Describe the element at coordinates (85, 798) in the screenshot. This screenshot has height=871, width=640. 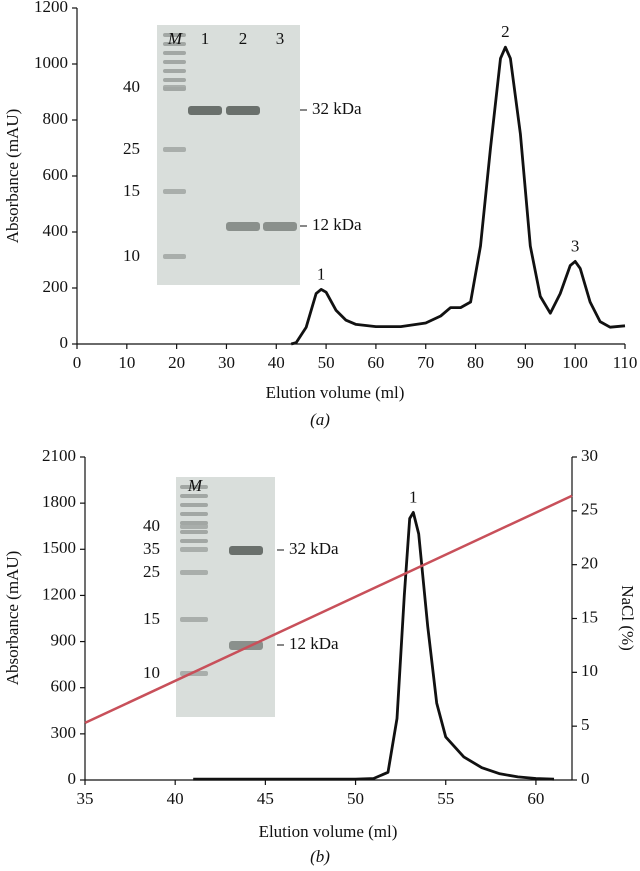
I see `x-tick-label: 35` at that location.